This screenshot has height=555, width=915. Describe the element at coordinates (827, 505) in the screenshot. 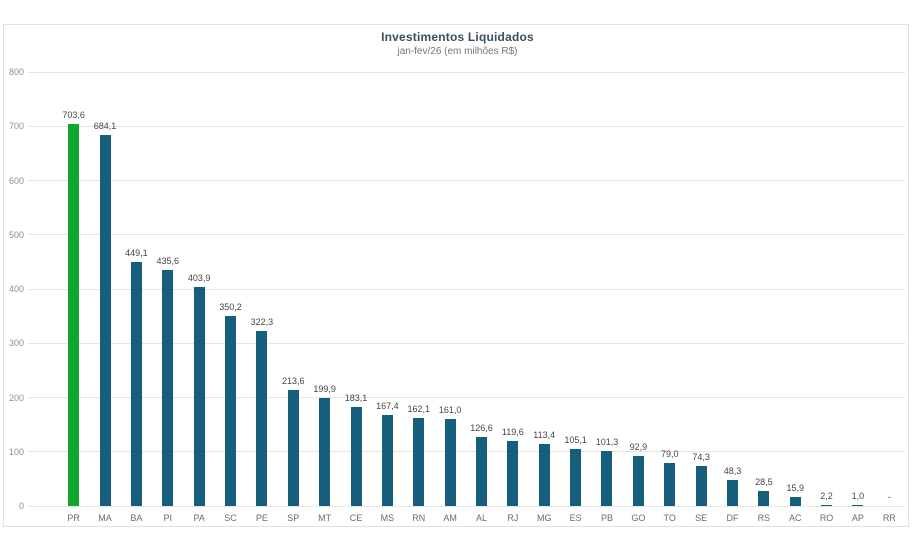

I see `bar-RO` at that location.